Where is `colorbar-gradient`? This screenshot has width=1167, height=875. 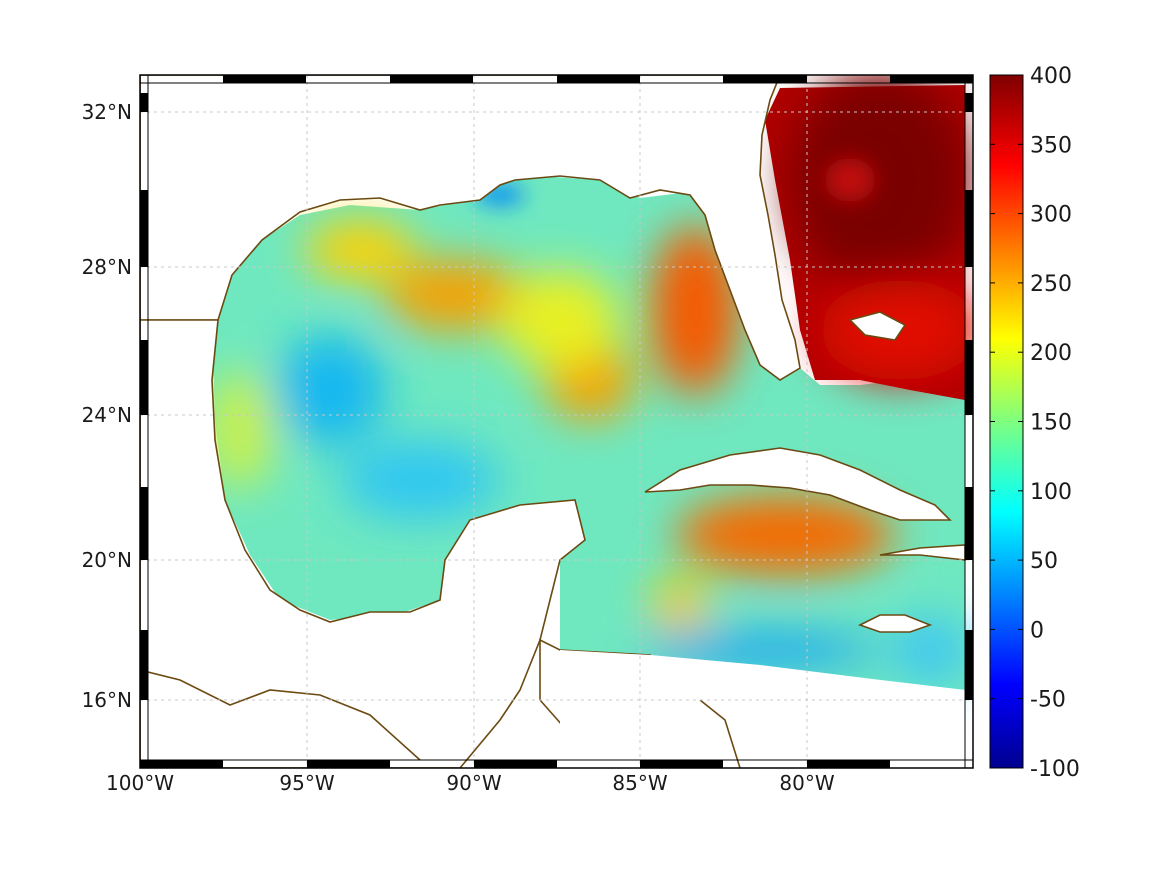
colorbar-gradient is located at coordinates (1006, 421).